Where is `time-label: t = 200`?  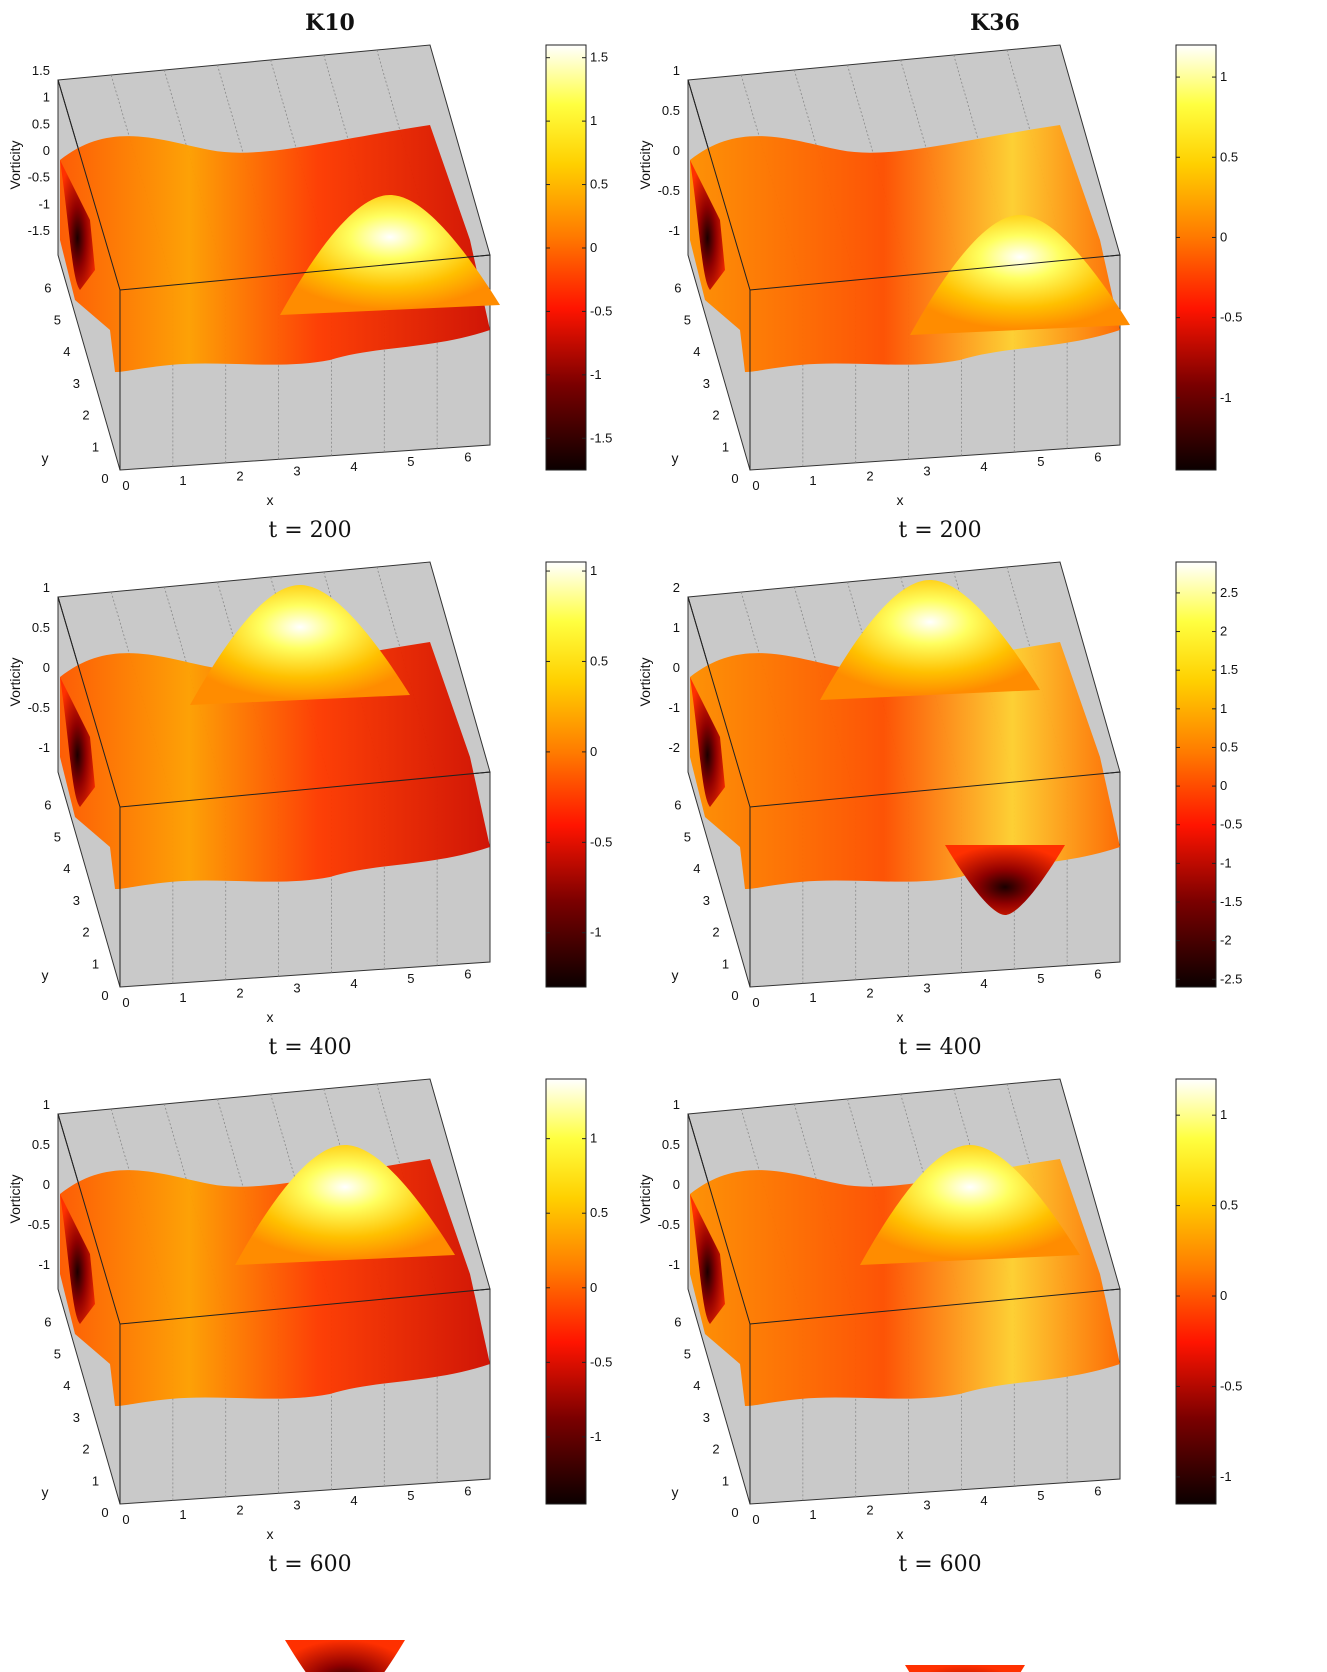
time-label: t = 200 is located at coordinates (939, 530).